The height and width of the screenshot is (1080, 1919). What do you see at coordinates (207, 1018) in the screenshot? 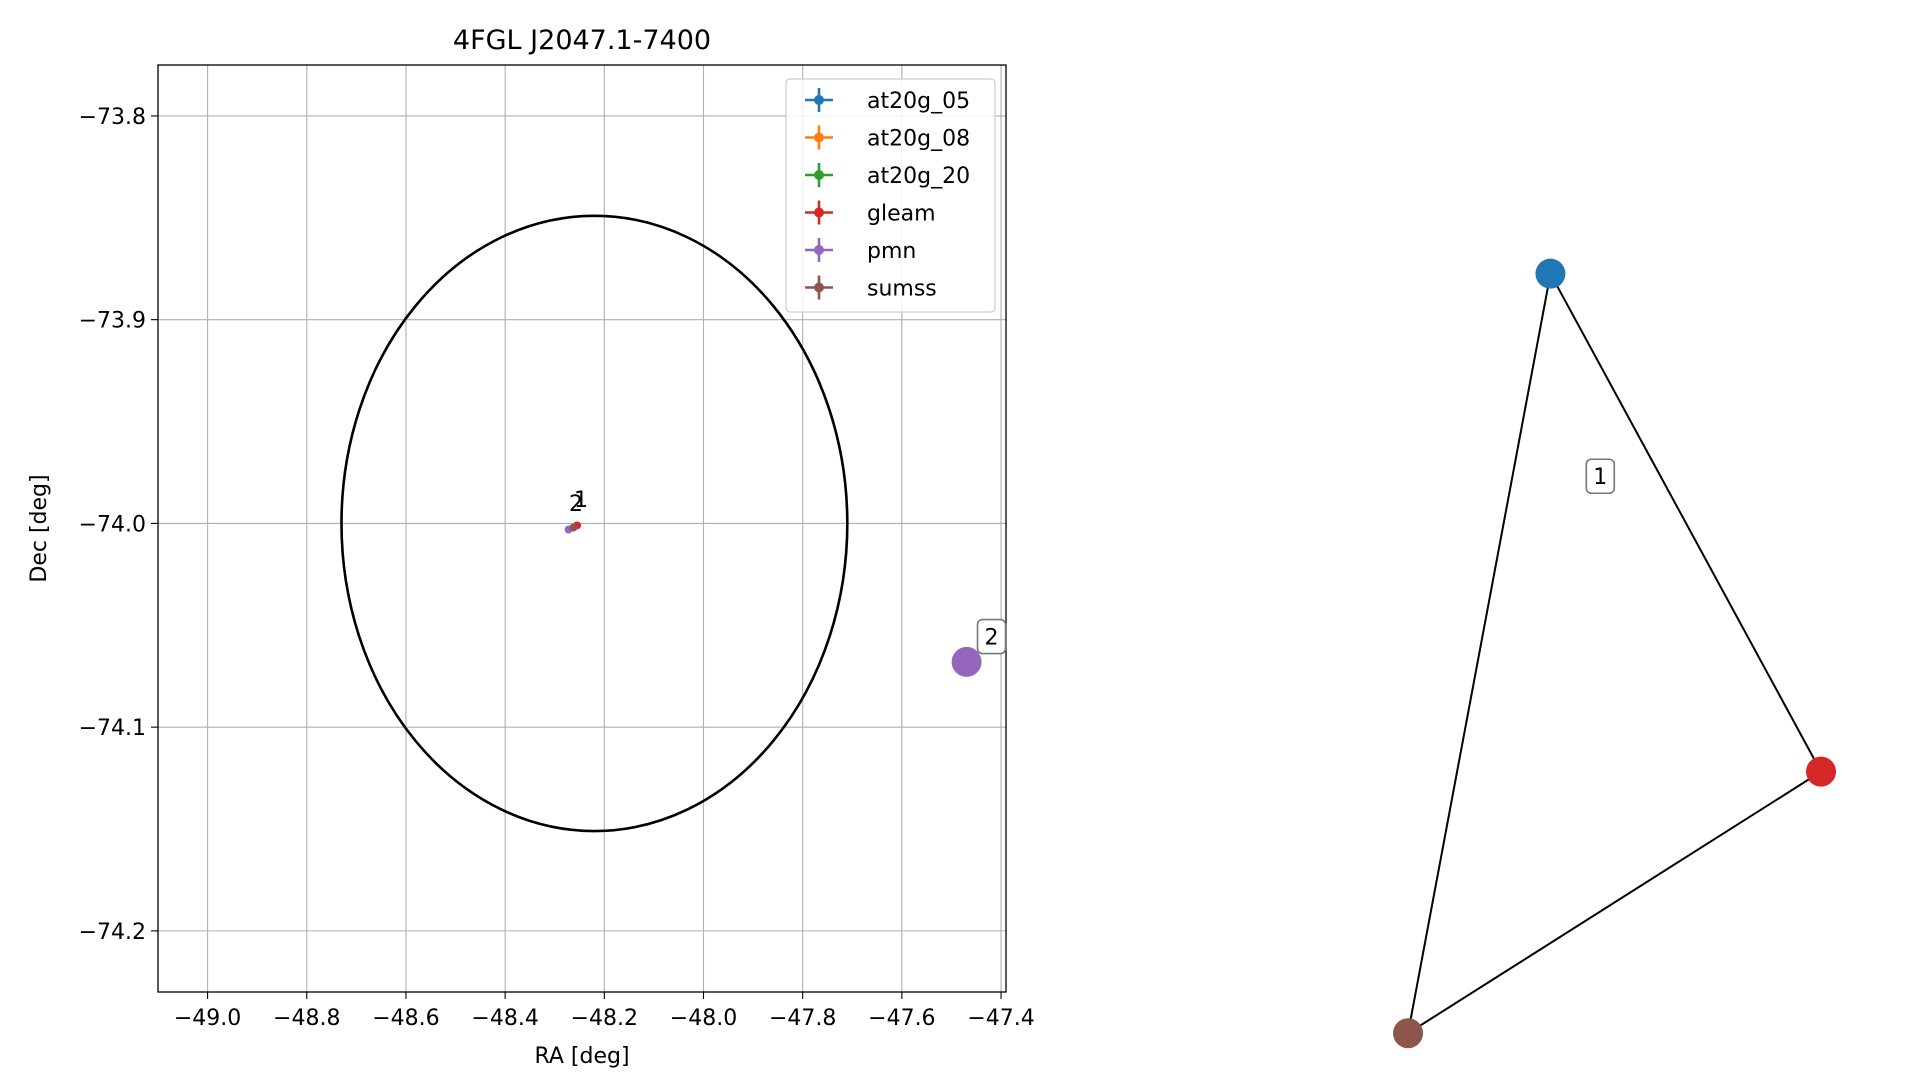
I see `x-tick-label: −49.0` at bounding box center [207, 1018].